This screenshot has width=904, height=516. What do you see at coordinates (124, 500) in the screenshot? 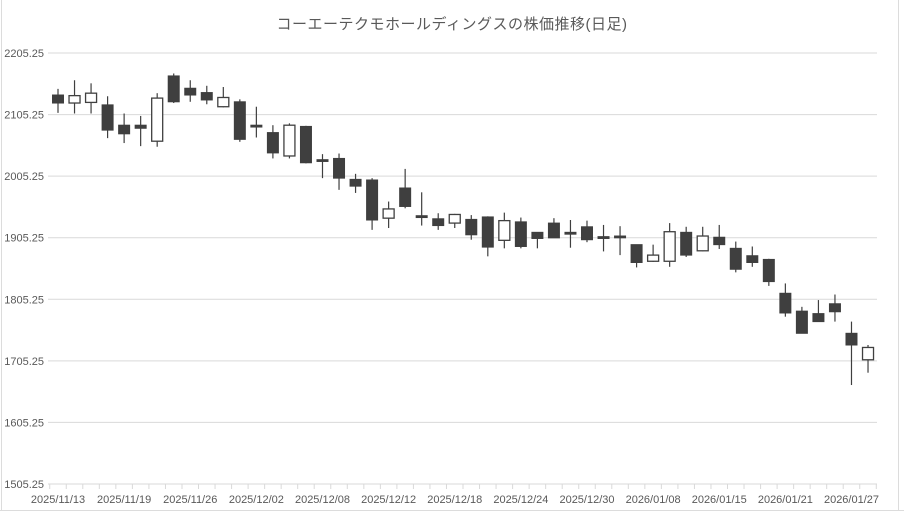
I see `x-tick-label: 2025/11/19` at bounding box center [124, 500].